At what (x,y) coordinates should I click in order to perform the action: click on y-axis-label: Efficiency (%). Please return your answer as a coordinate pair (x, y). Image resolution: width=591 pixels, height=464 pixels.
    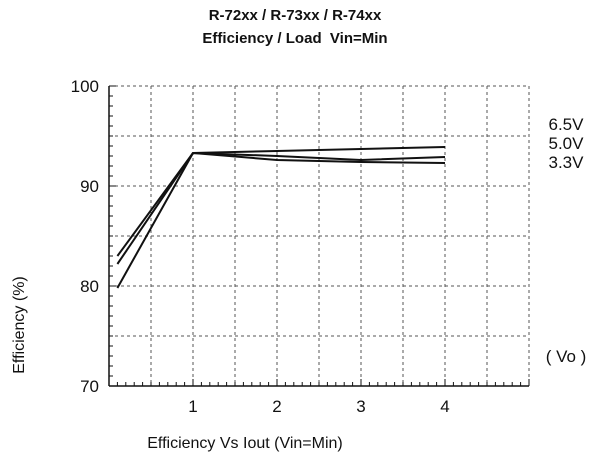
    Looking at the image, I should click on (19, 325).